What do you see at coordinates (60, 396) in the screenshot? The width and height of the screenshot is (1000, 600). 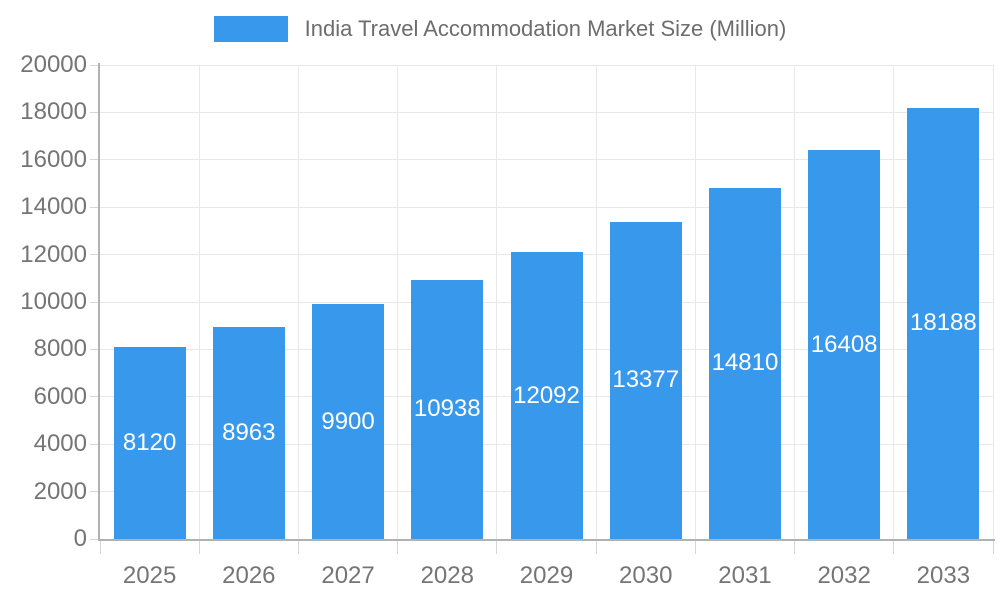 I see `y-tick-label: 6000` at bounding box center [60, 396].